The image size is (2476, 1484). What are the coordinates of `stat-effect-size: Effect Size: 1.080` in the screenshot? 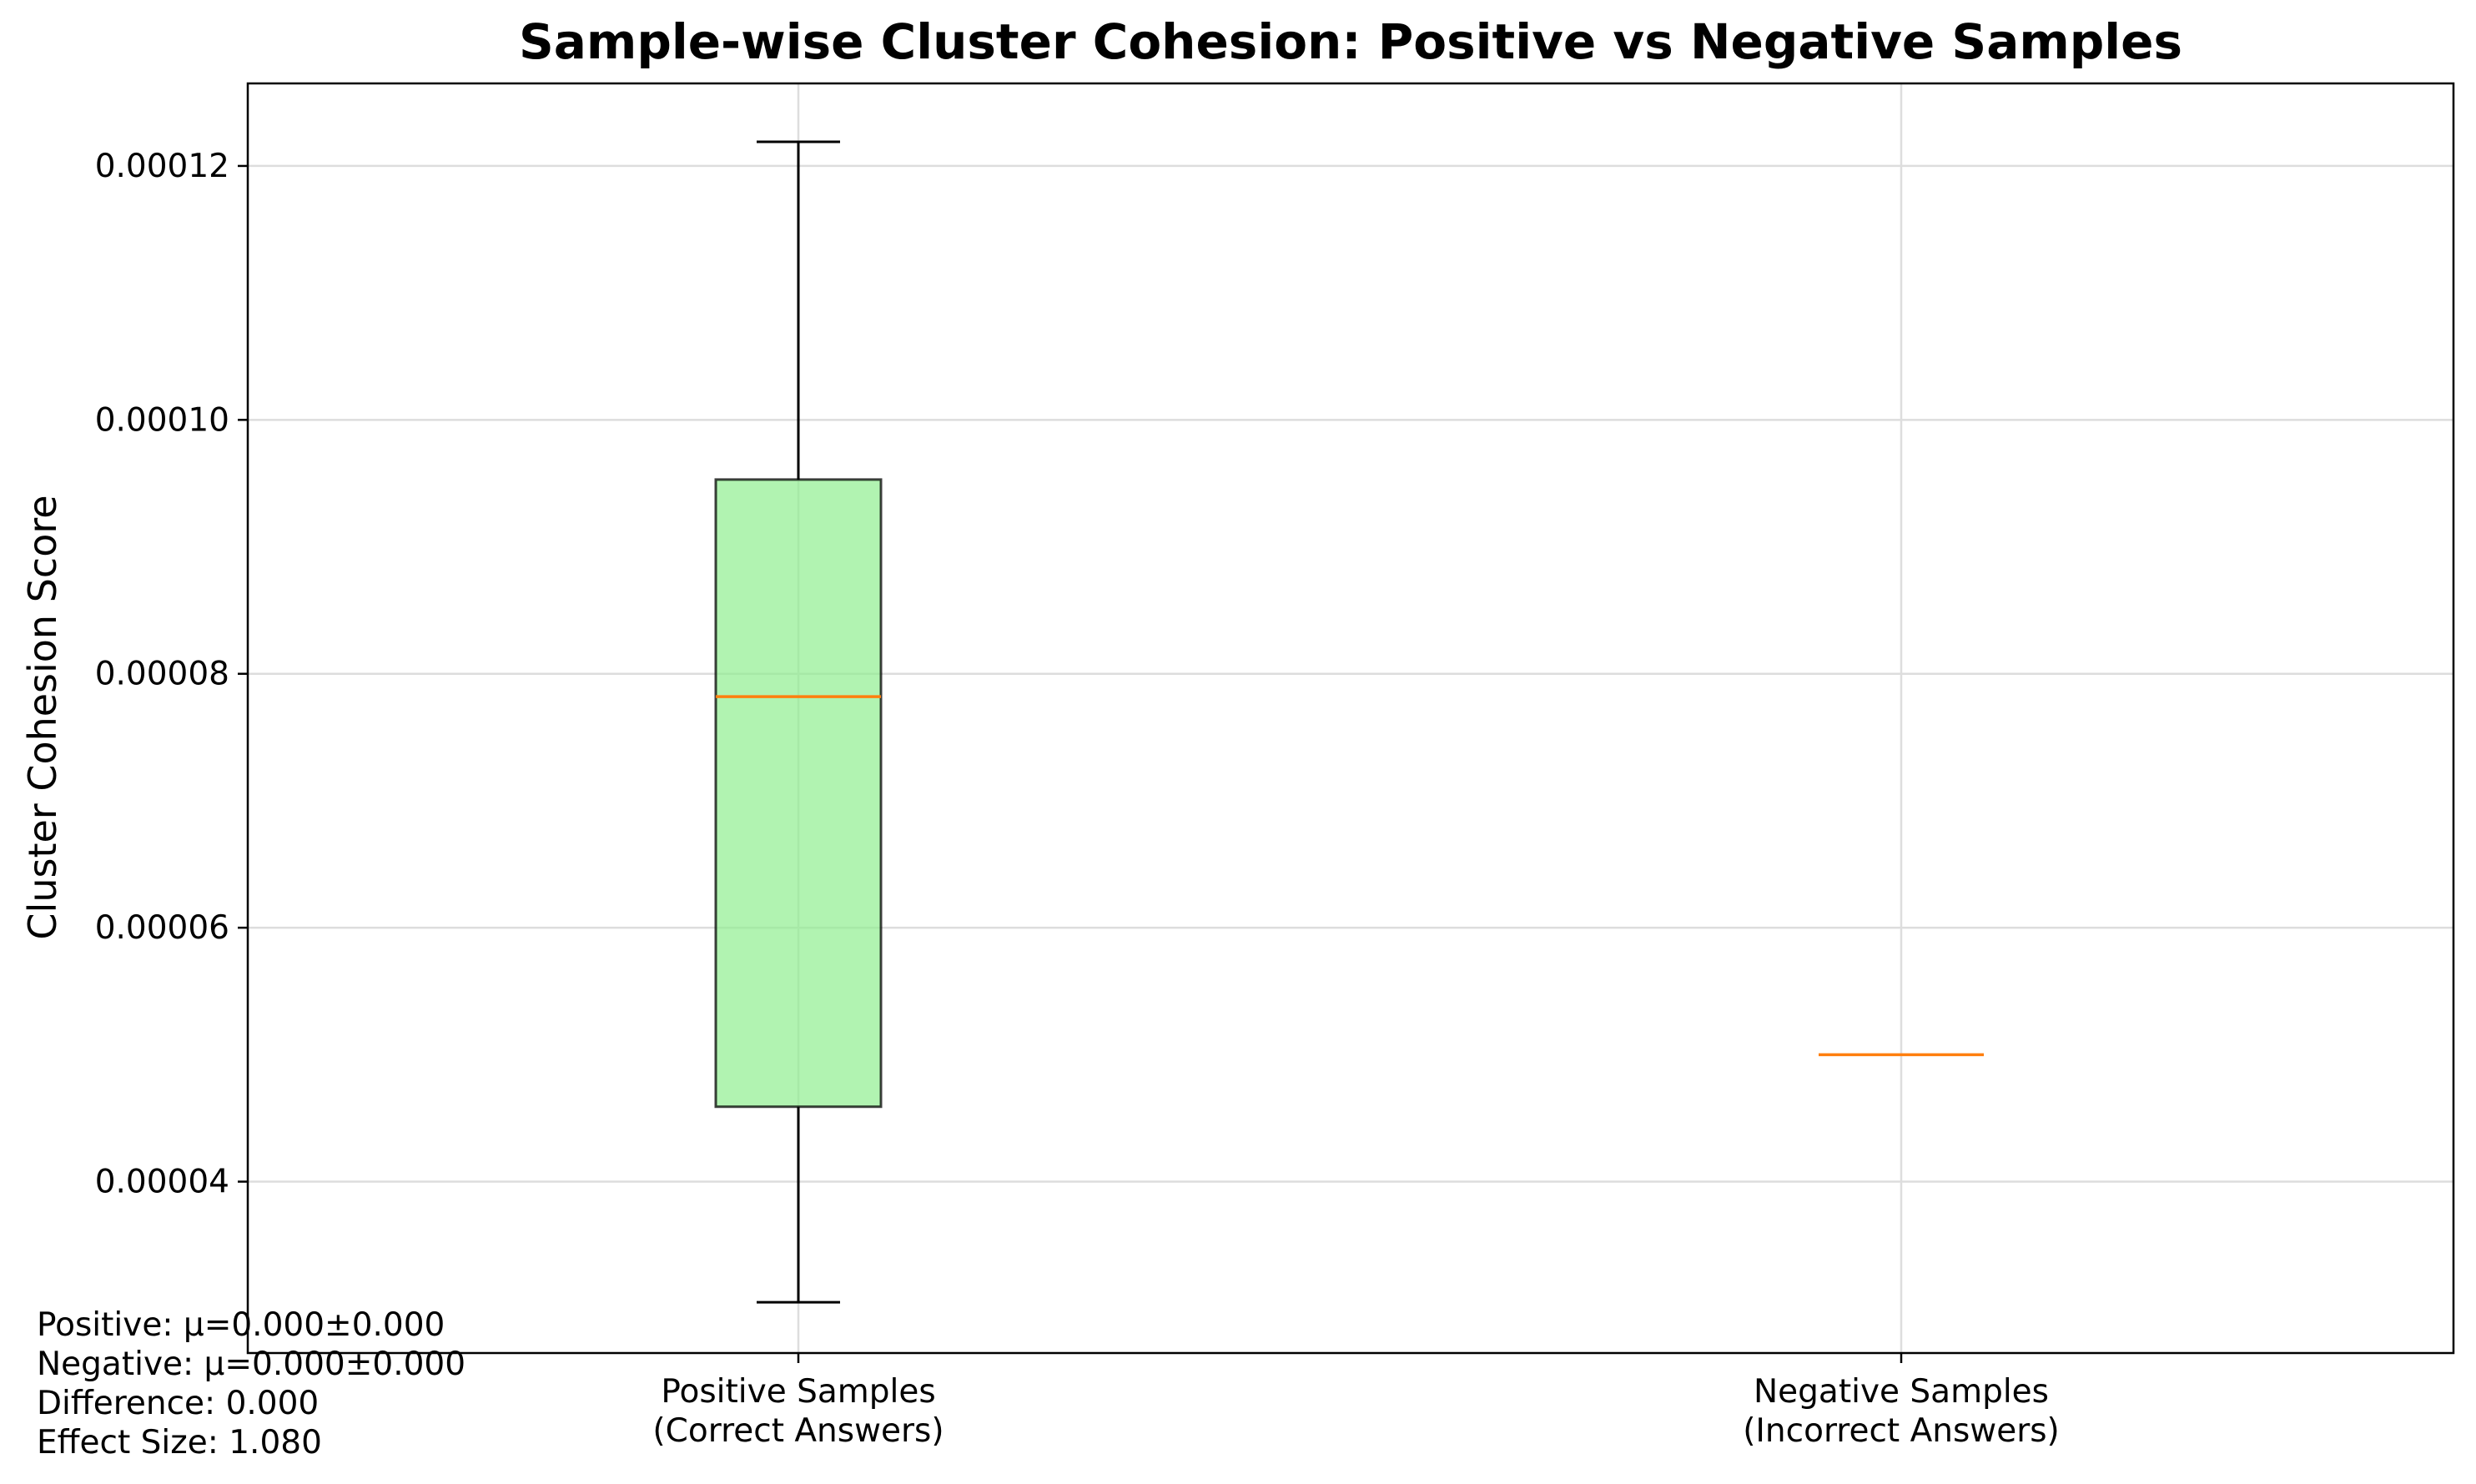 It's located at (180, 1442).